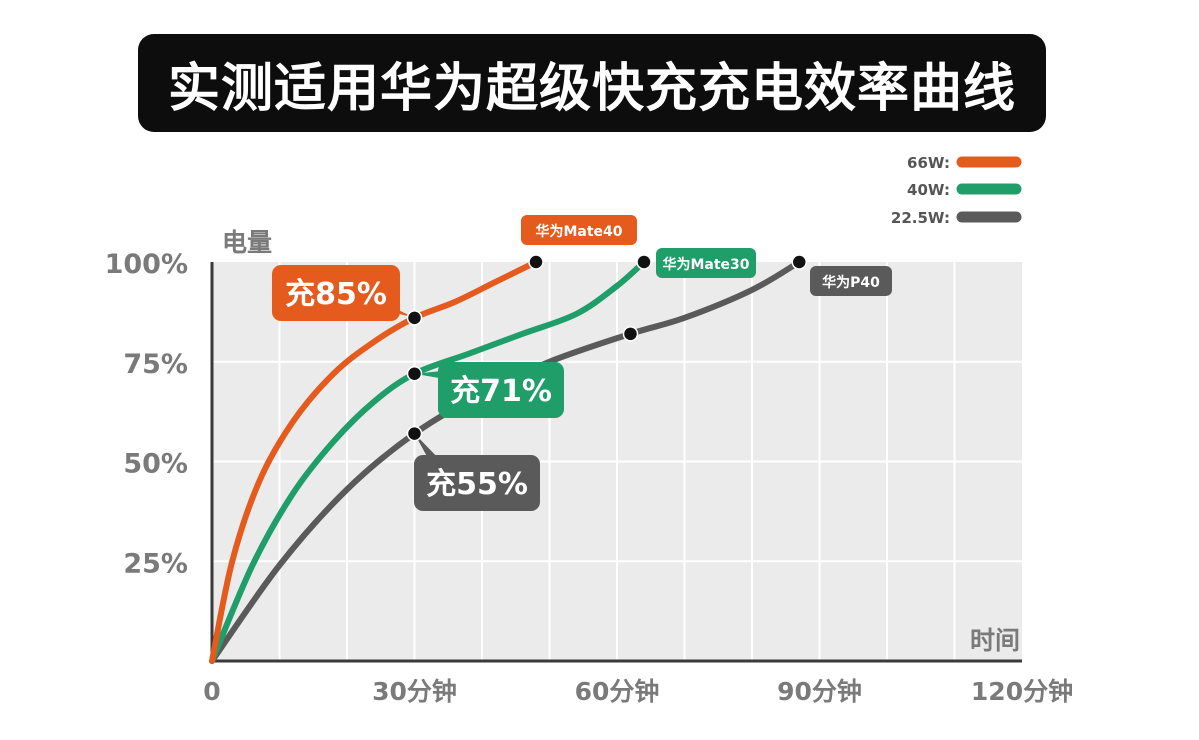  Describe the element at coordinates (211, 691) in the screenshot. I see `x-tick-label: 0` at that location.